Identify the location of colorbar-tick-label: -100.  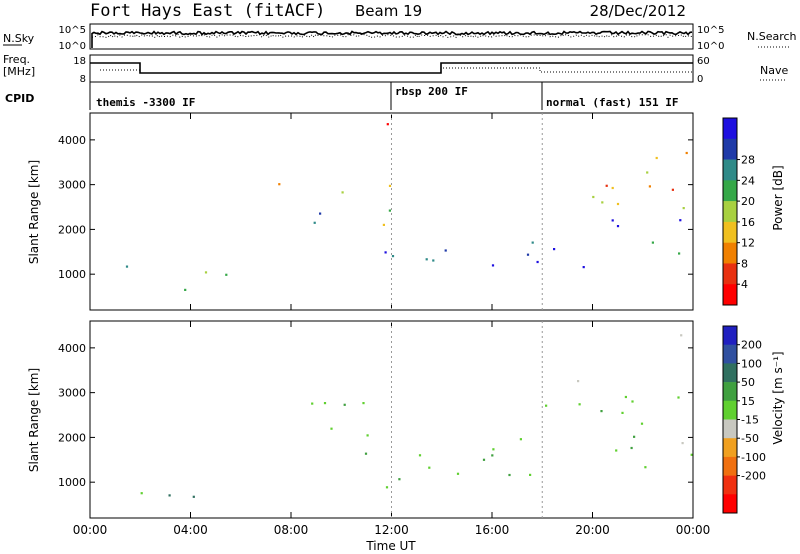
(753, 457).